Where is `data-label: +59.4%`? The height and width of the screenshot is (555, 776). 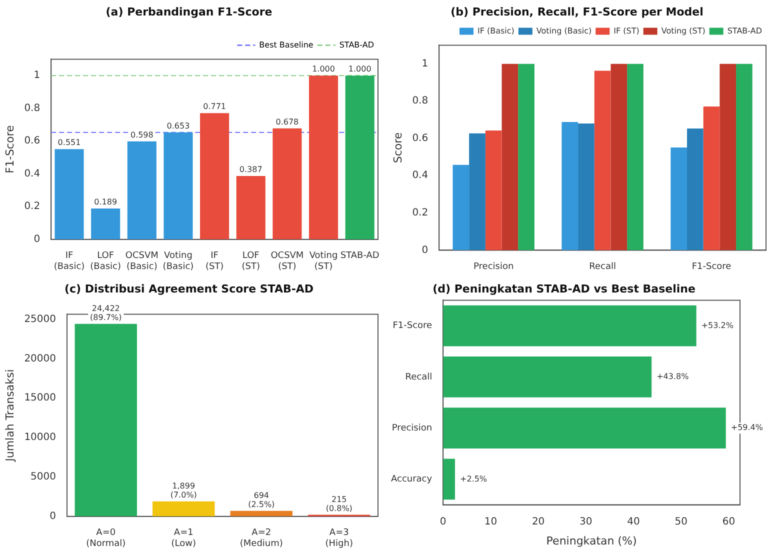
data-label: +59.4% is located at coordinates (747, 427).